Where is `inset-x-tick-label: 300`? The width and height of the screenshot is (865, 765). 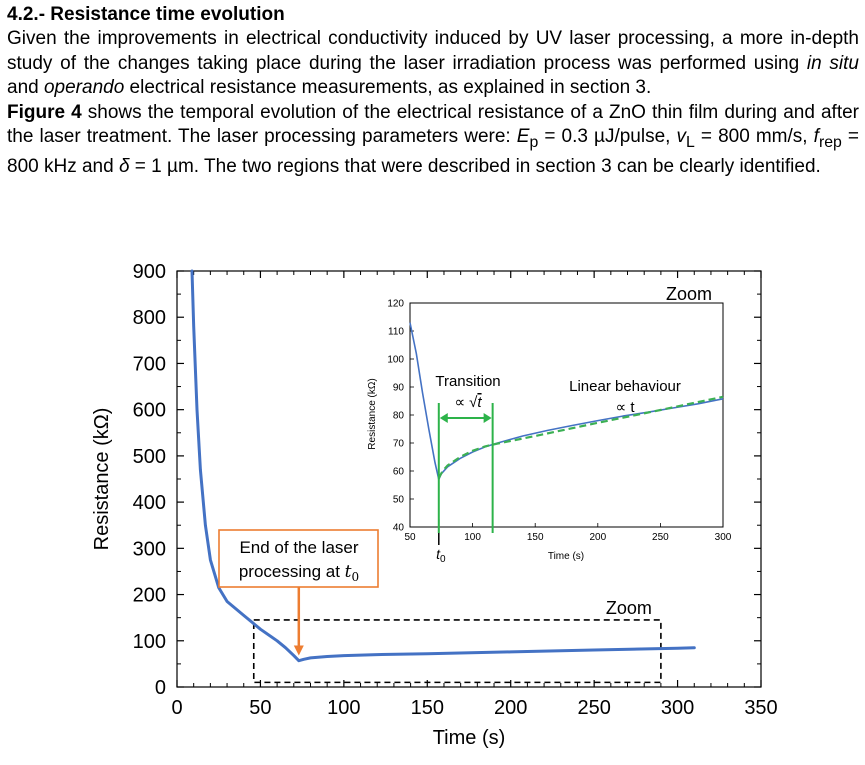 inset-x-tick-label: 300 is located at coordinates (723, 537).